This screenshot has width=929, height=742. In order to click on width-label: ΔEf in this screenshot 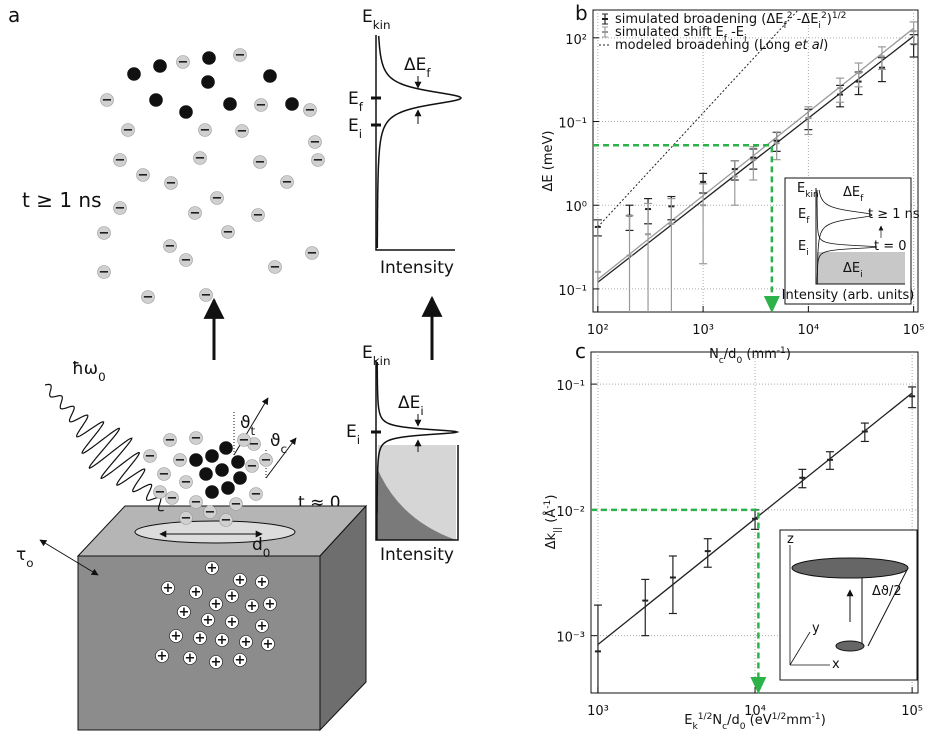, I will do `click(417, 67)`.